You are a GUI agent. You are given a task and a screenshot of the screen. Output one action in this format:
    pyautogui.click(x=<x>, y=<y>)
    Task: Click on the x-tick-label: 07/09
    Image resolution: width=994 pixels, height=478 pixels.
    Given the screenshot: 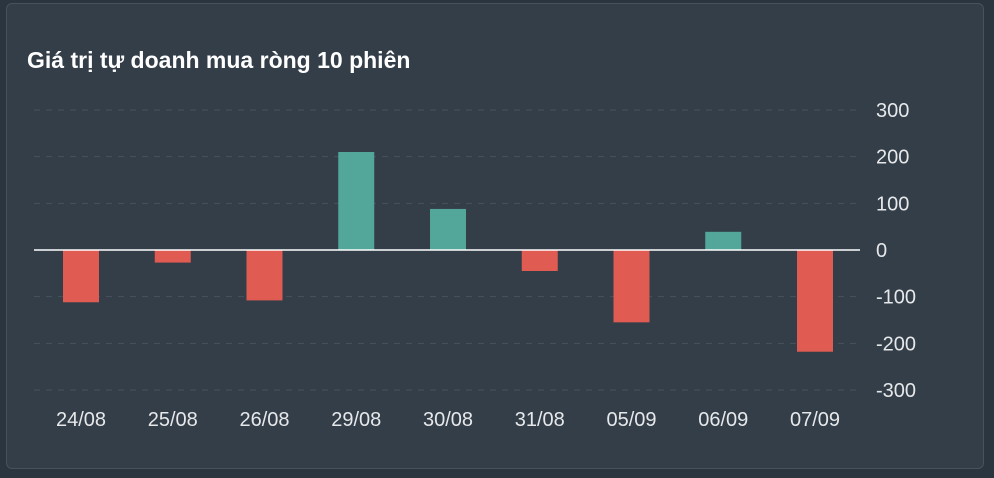 What is the action you would take?
    pyautogui.click(x=815, y=420)
    